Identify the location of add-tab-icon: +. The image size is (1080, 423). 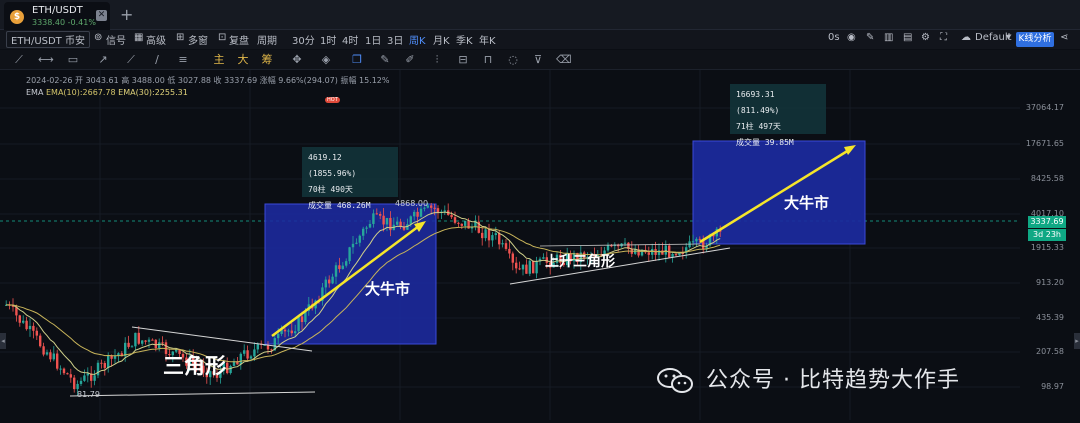
(127, 14).